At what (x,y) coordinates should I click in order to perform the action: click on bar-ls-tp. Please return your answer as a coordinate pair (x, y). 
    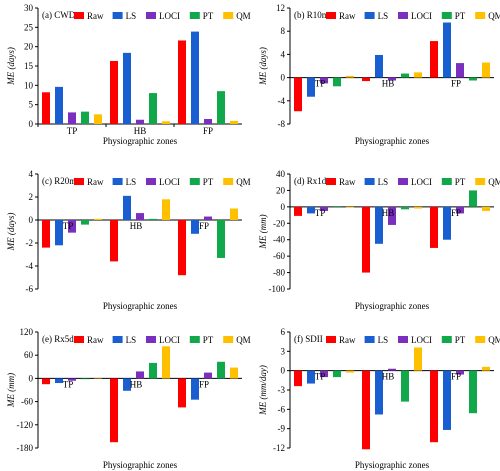
    Looking at the image, I should click on (311, 377).